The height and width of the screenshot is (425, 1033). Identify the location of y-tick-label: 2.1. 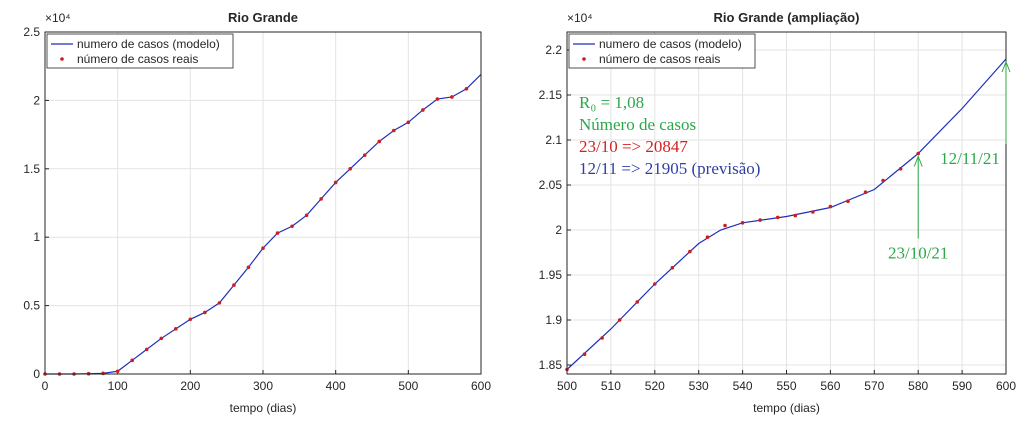
(553, 140).